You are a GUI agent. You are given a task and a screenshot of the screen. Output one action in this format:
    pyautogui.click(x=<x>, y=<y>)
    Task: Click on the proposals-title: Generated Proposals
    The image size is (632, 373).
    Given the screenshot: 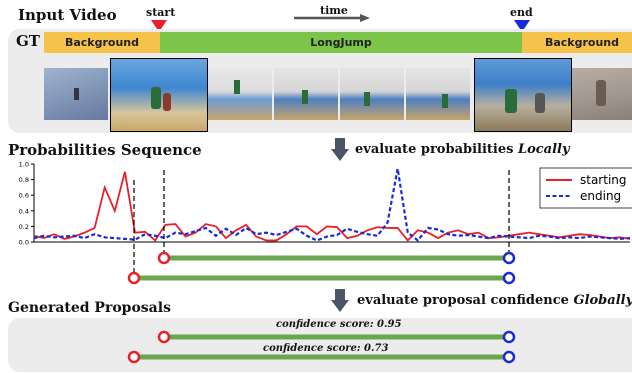 What is the action you would take?
    pyautogui.click(x=89, y=308)
    